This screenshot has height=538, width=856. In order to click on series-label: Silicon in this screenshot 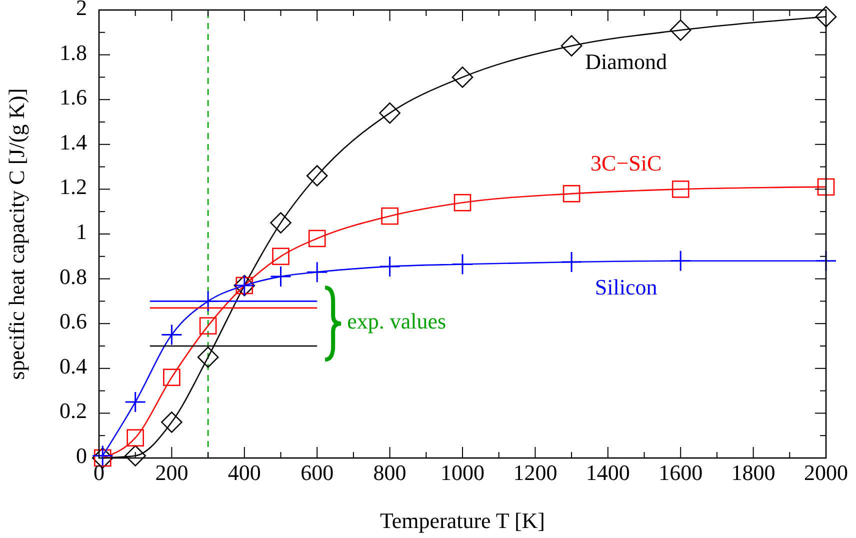, I will do `click(626, 287)`.